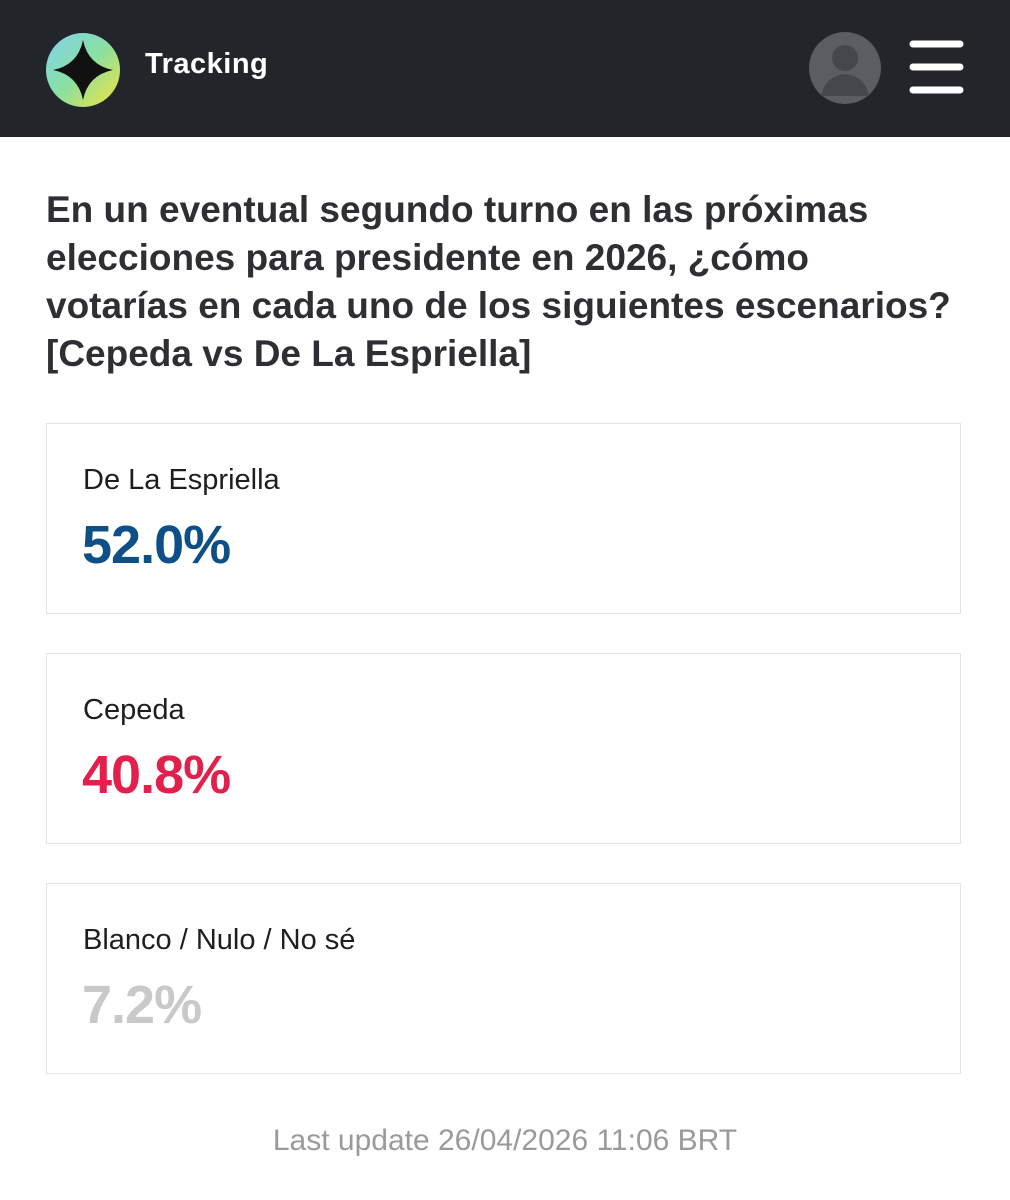 This screenshot has width=1010, height=1200. What do you see at coordinates (156, 775) in the screenshot?
I see `option-value: 40.8%` at bounding box center [156, 775].